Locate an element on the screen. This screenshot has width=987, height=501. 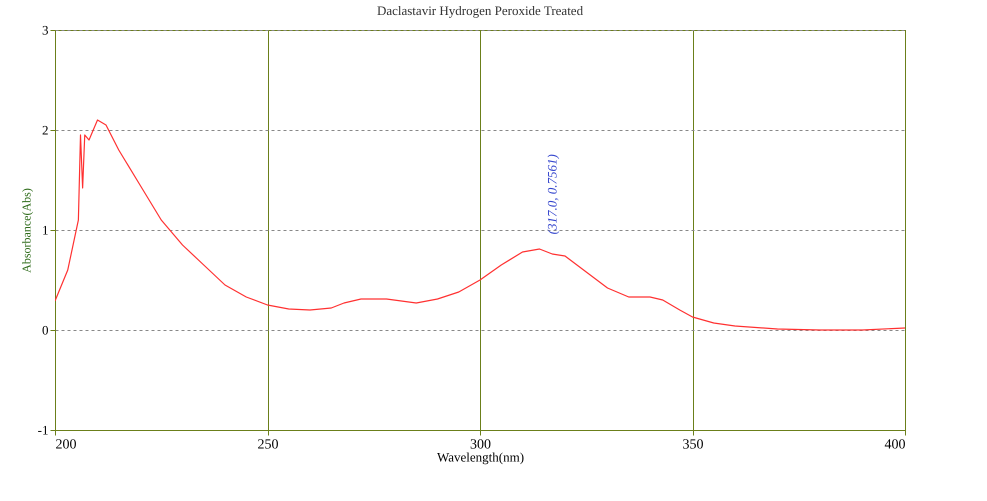
x-tick-label: 350 is located at coordinates (693, 445).